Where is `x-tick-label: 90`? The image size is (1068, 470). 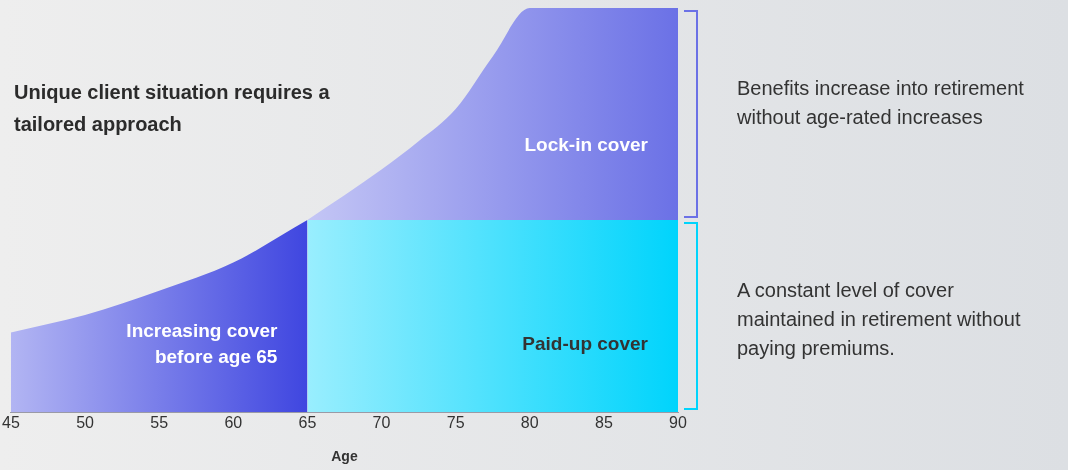
x-tick-label: 90 is located at coordinates (678, 423).